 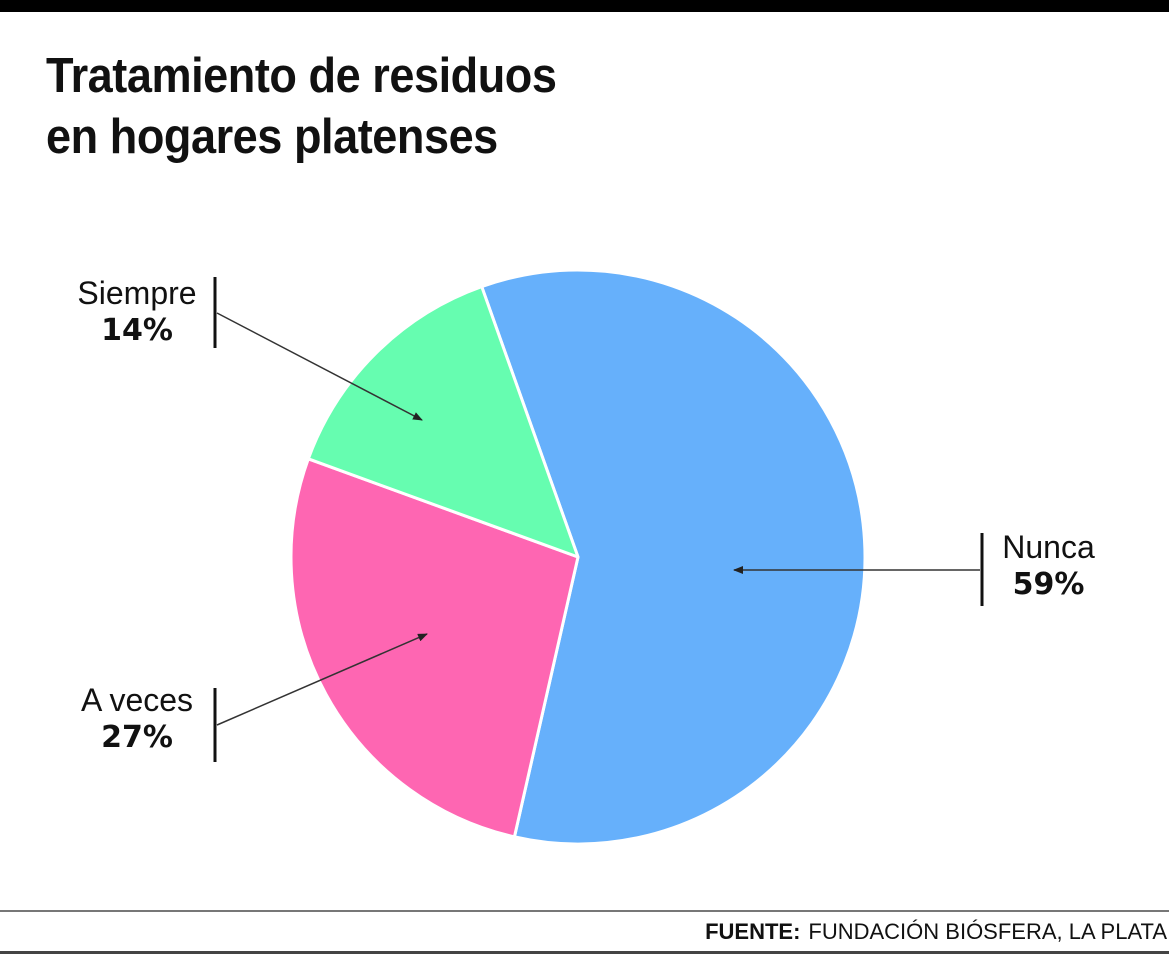 What do you see at coordinates (301, 76) in the screenshot?
I see `title-line-1: Tratamiento de residuos` at bounding box center [301, 76].